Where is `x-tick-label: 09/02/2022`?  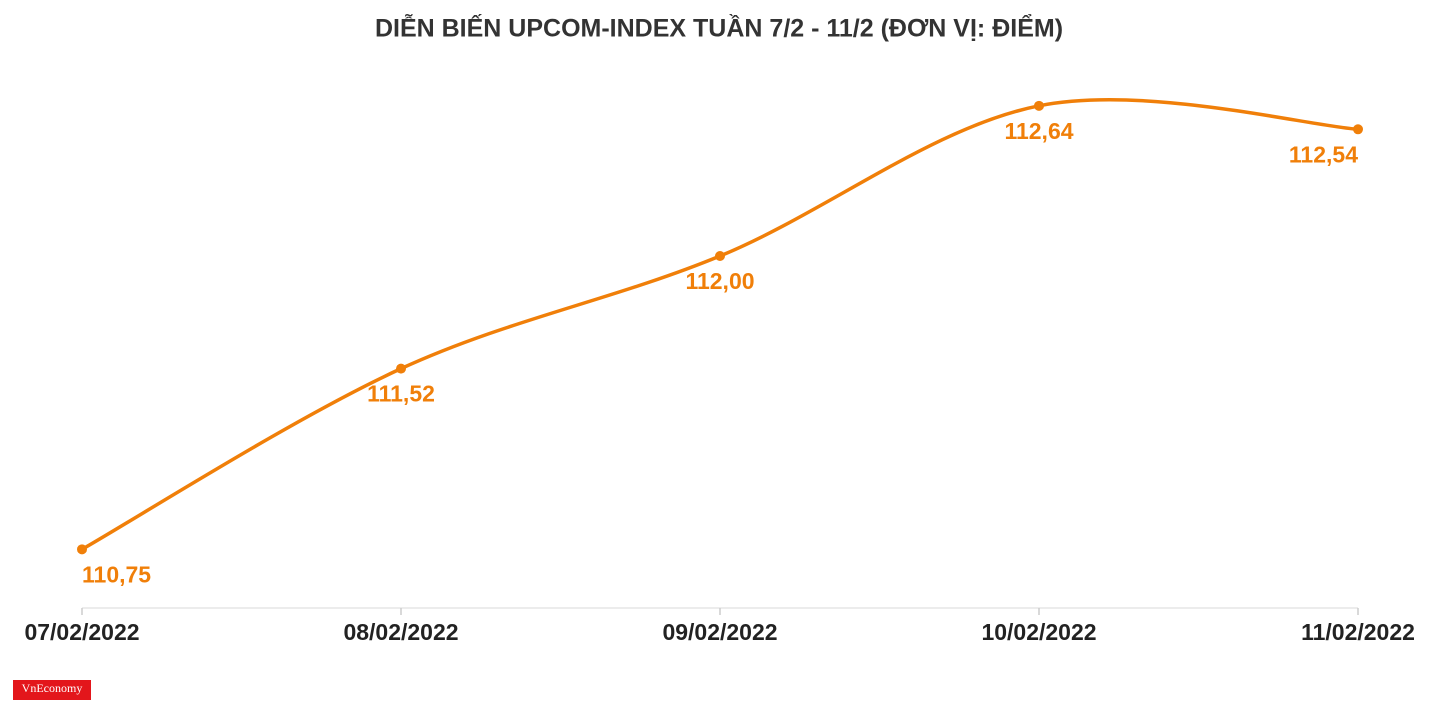 x-tick-label: 09/02/2022 is located at coordinates (719, 632).